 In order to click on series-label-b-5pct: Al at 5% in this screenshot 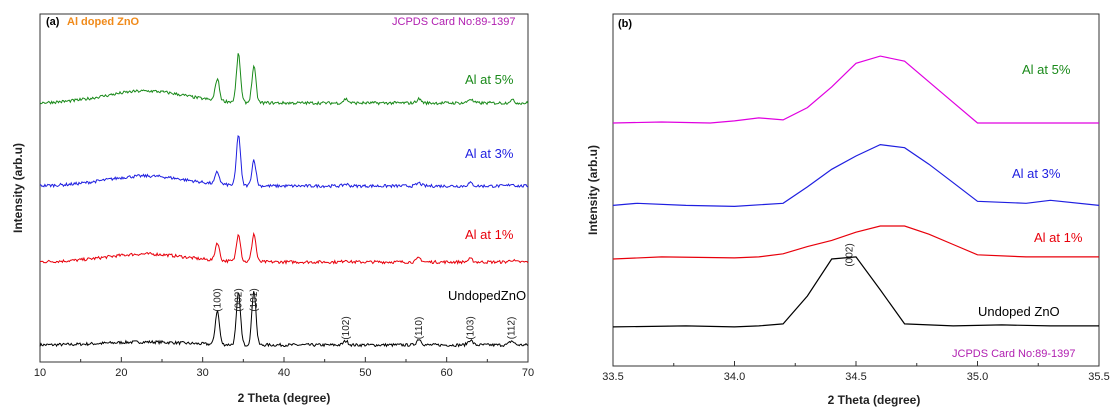, I will do `click(1046, 69)`.